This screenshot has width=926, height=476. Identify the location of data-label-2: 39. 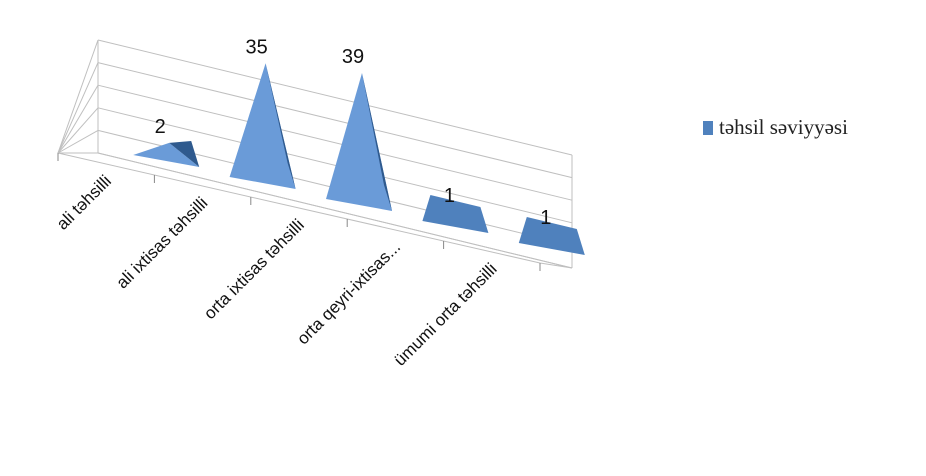
(353, 57).